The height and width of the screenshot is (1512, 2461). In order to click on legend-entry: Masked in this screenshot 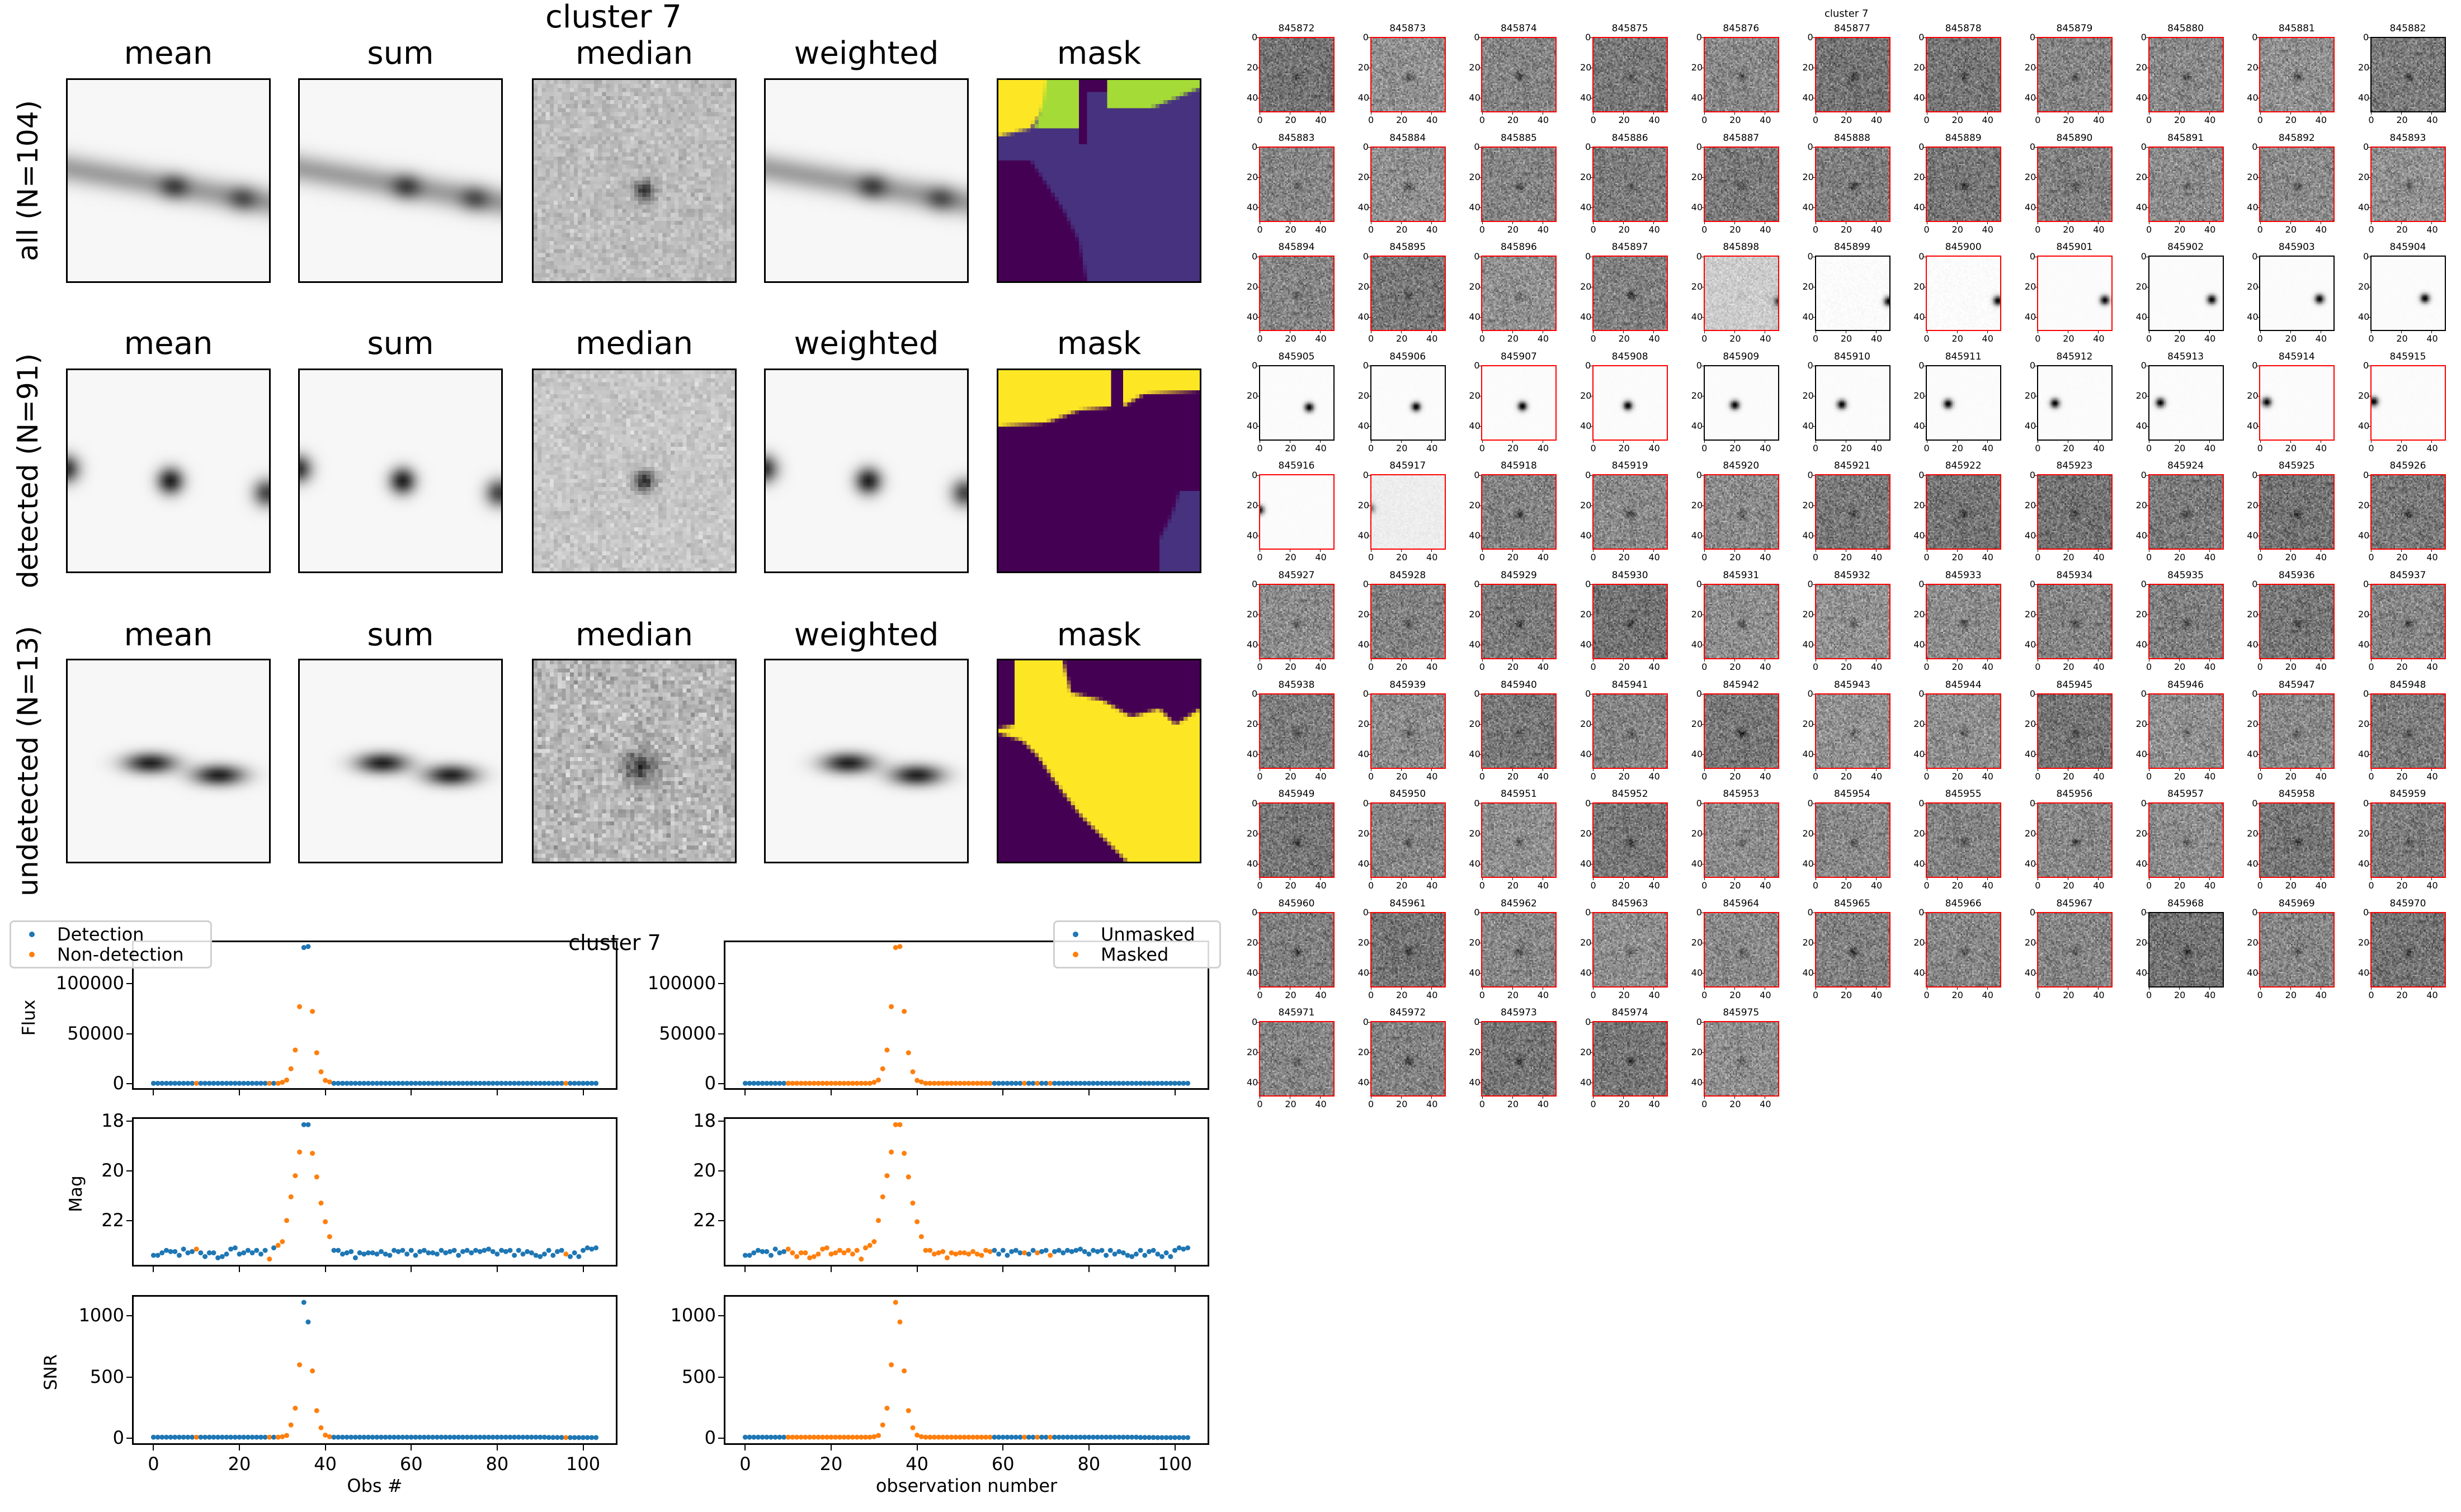, I will do `click(1137, 954)`.